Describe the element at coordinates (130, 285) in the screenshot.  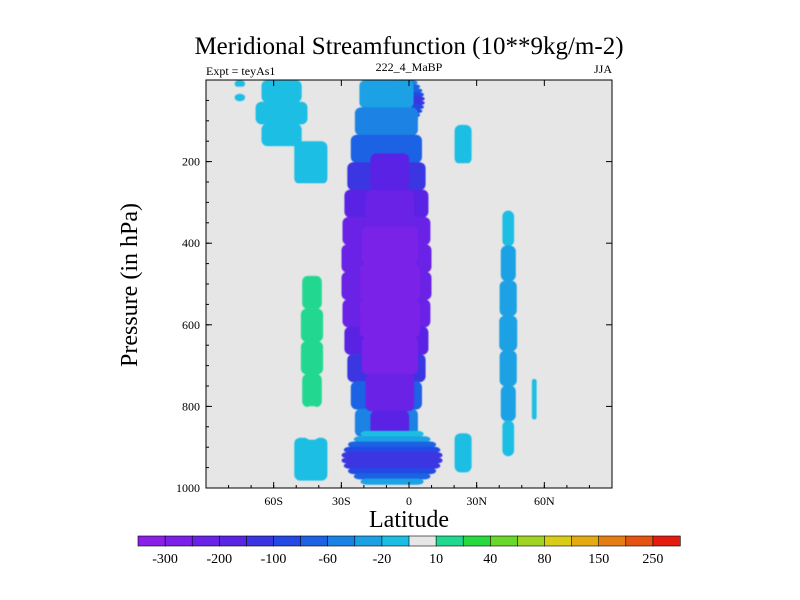
I see `y-axis-label: Pressure (in hPa)` at that location.